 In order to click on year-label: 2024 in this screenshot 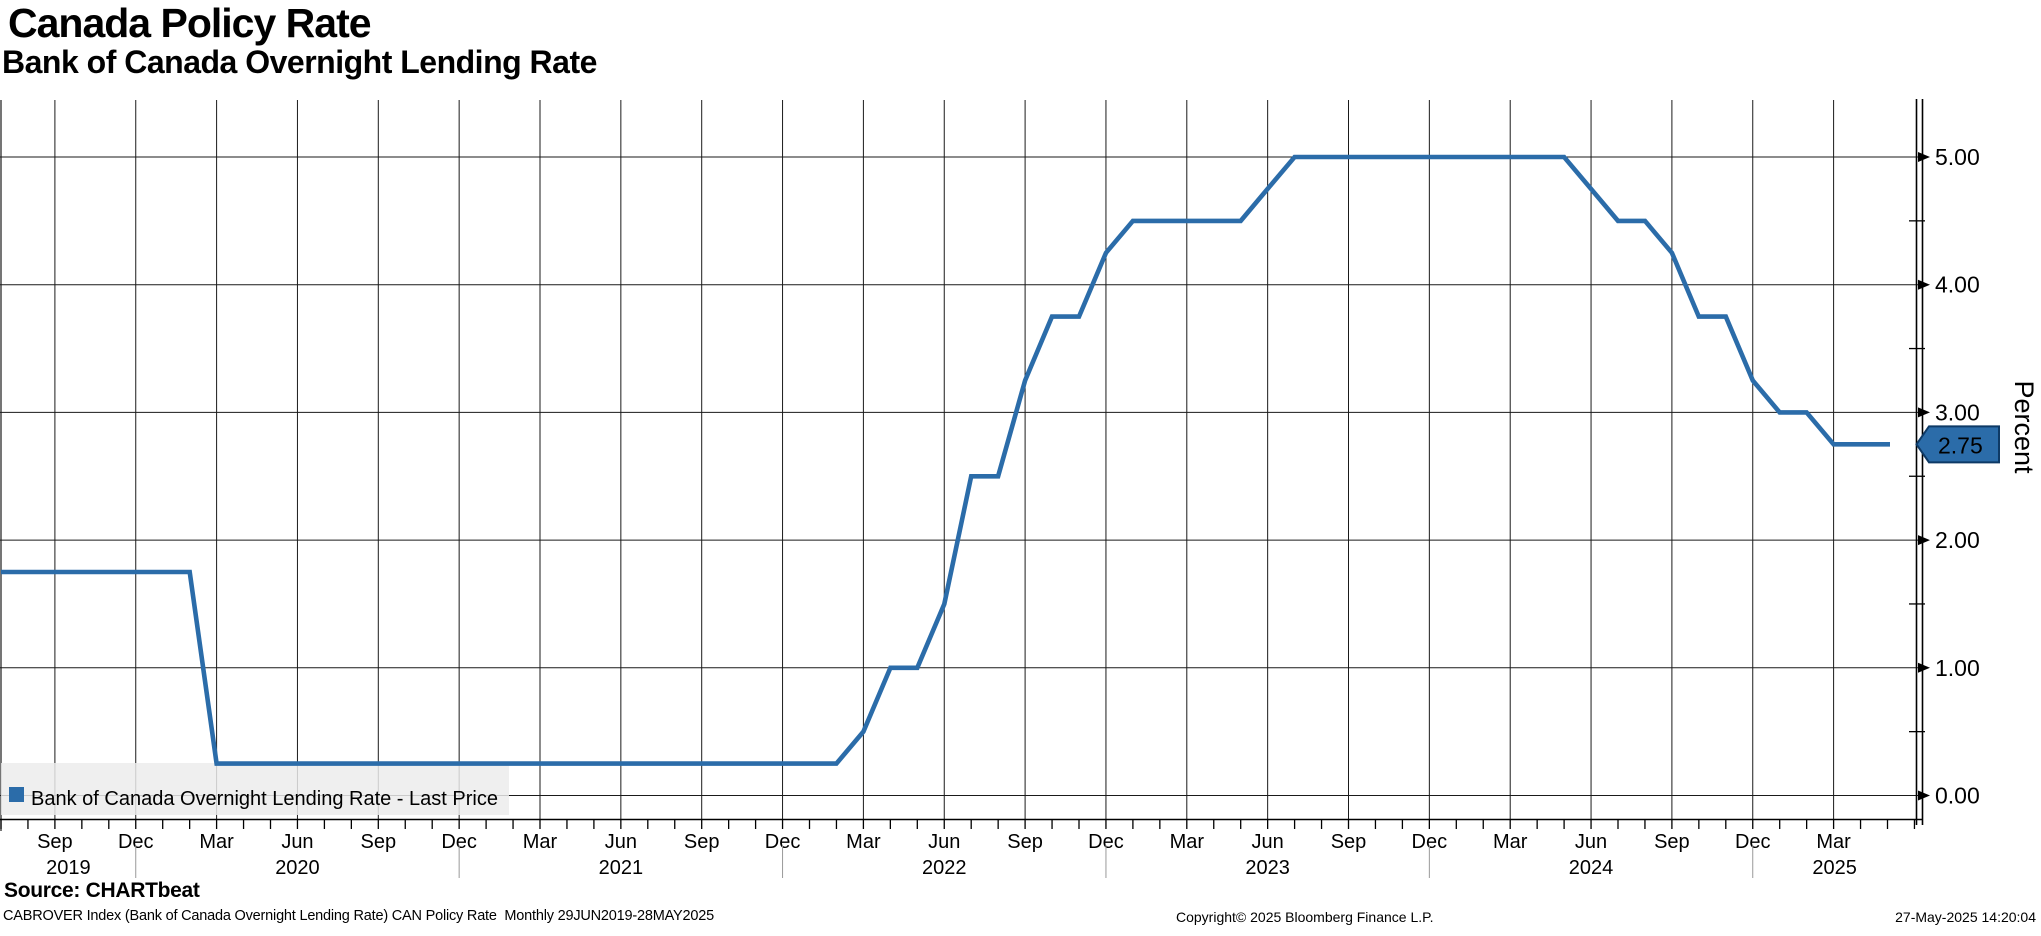, I will do `click(1591, 868)`.